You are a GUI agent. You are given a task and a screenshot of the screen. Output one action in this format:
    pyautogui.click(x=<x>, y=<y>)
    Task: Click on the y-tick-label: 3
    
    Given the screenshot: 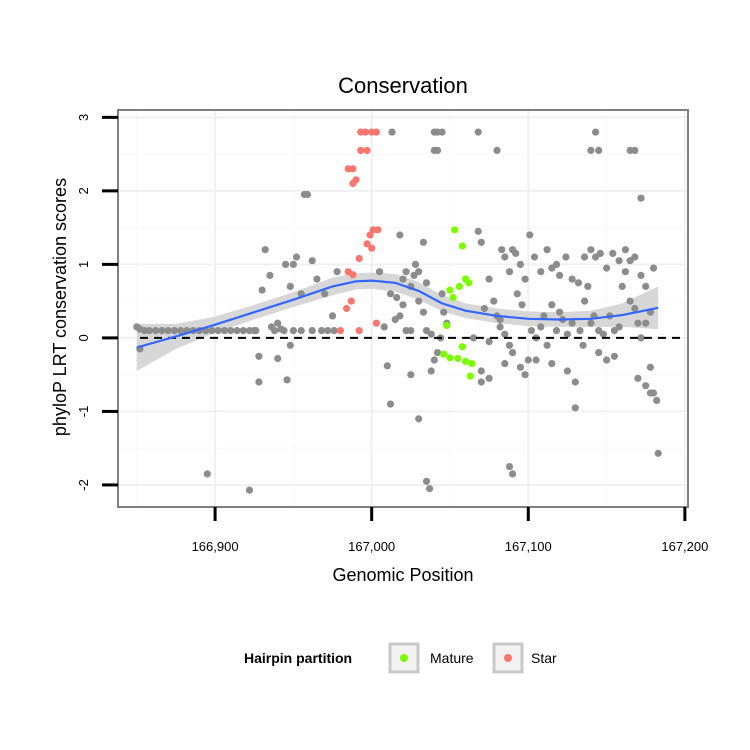 What is the action you would take?
    pyautogui.click(x=83, y=117)
    